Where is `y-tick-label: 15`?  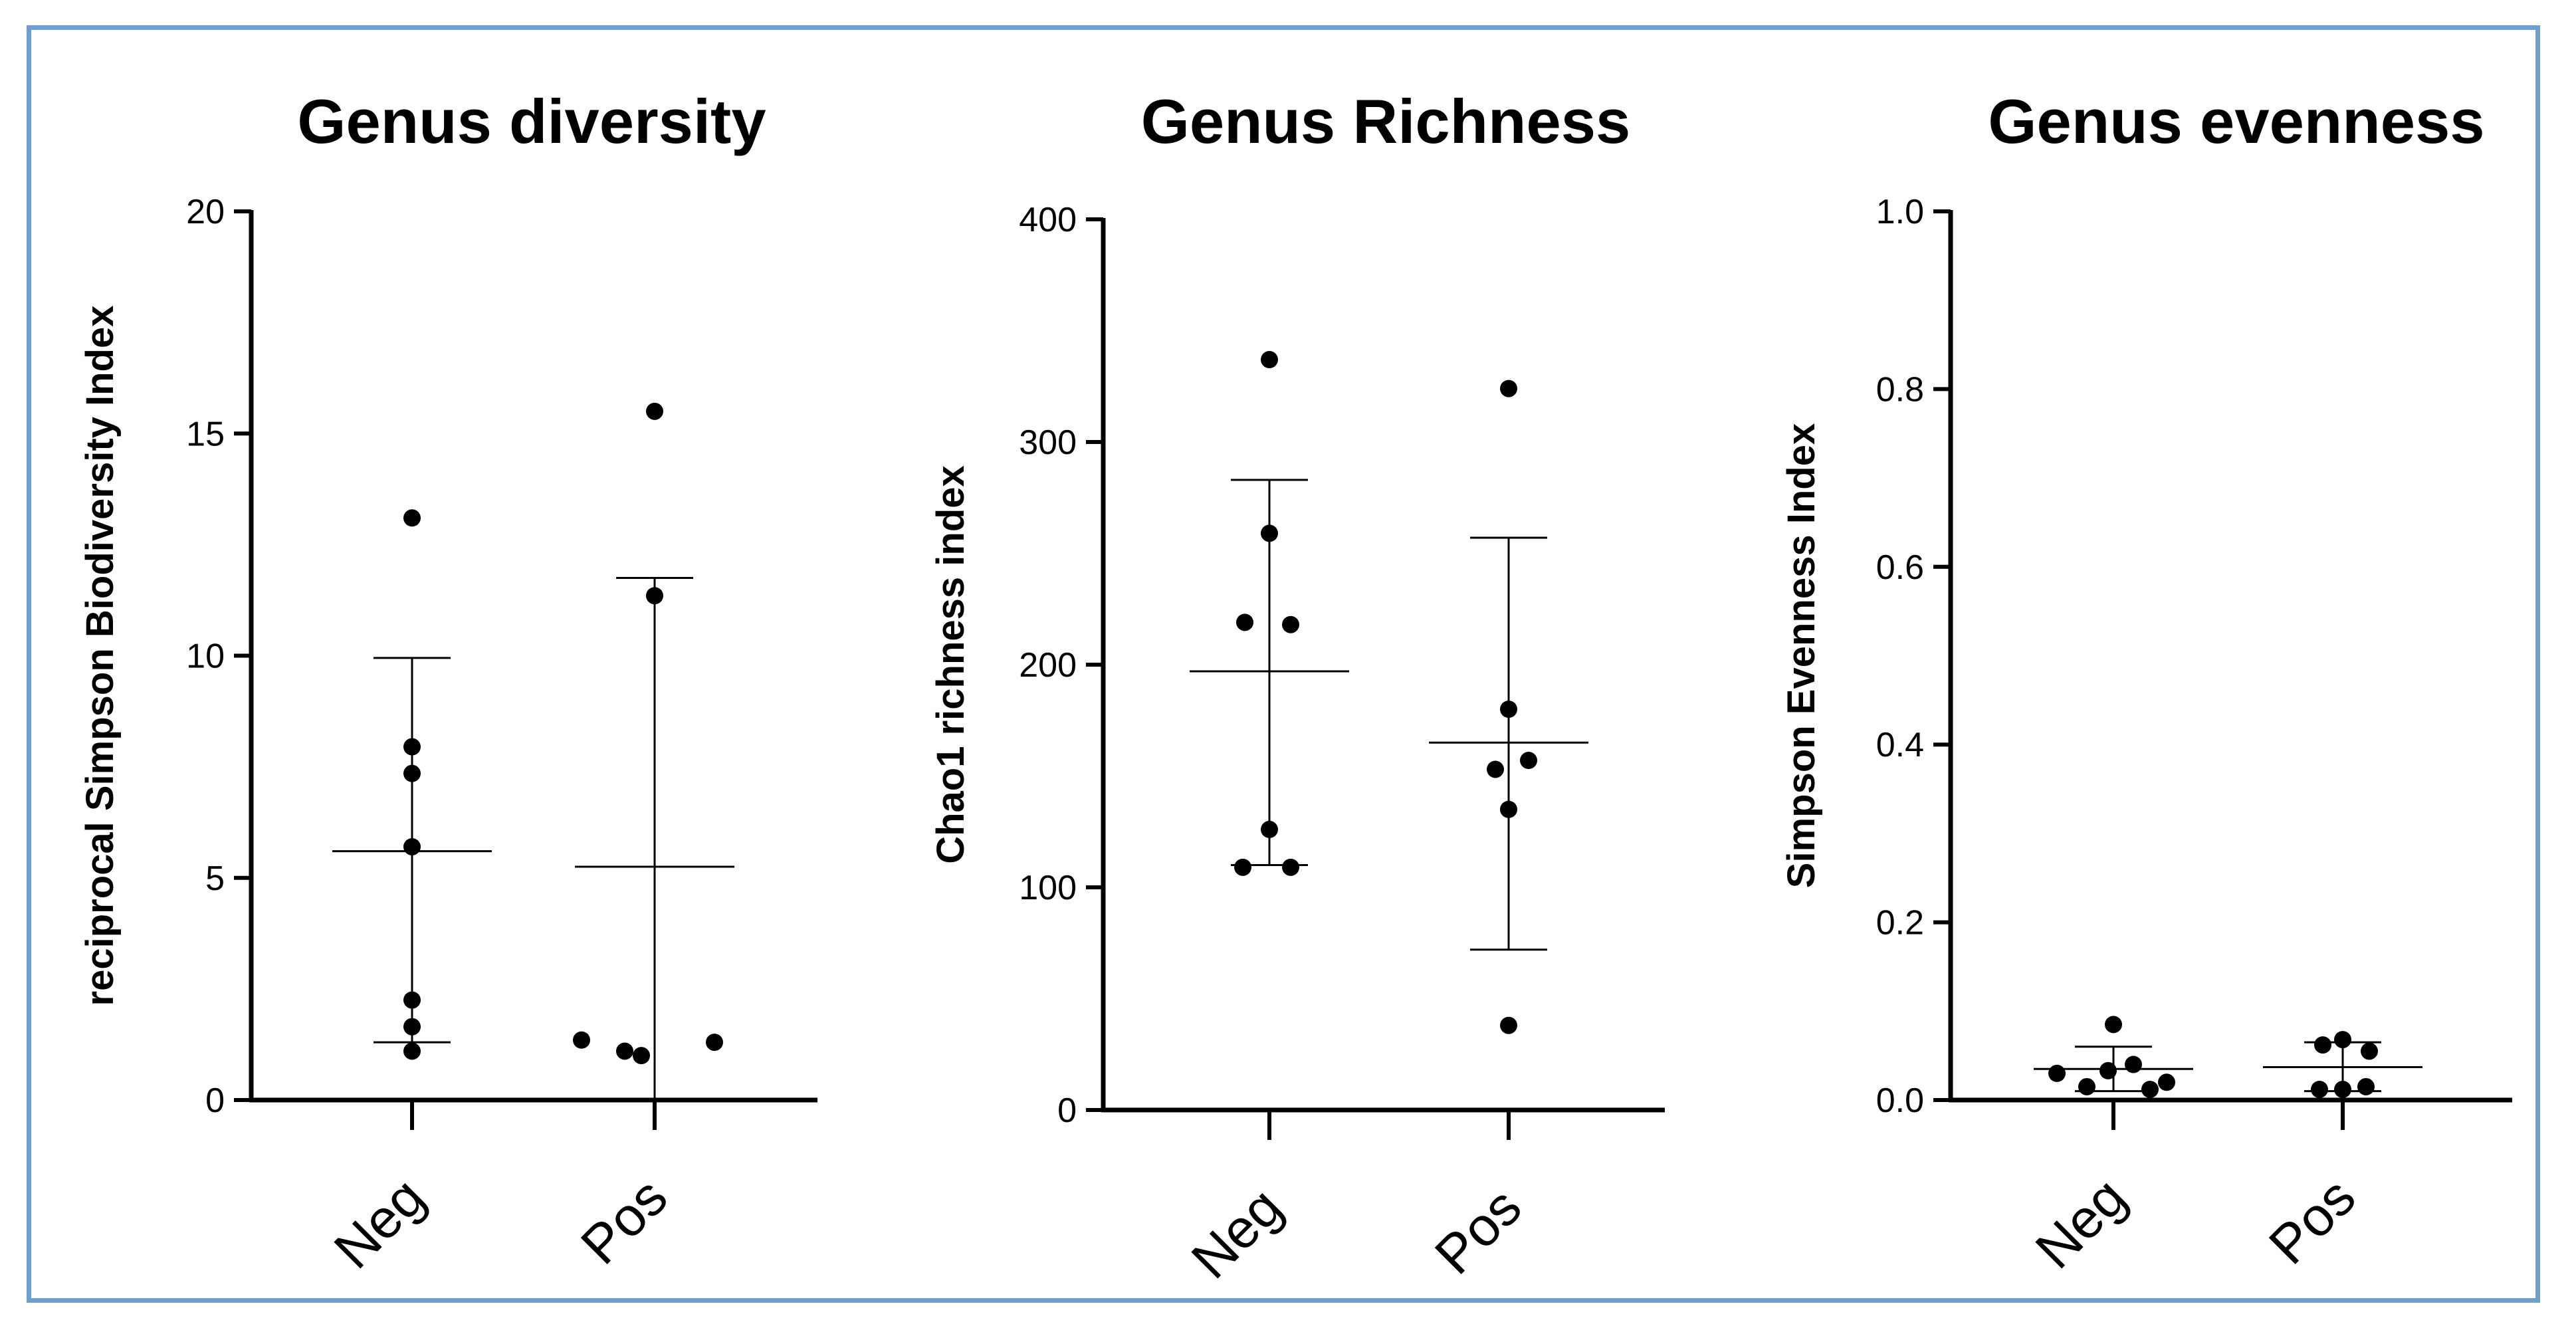
y-tick-label: 15 is located at coordinates (205, 434).